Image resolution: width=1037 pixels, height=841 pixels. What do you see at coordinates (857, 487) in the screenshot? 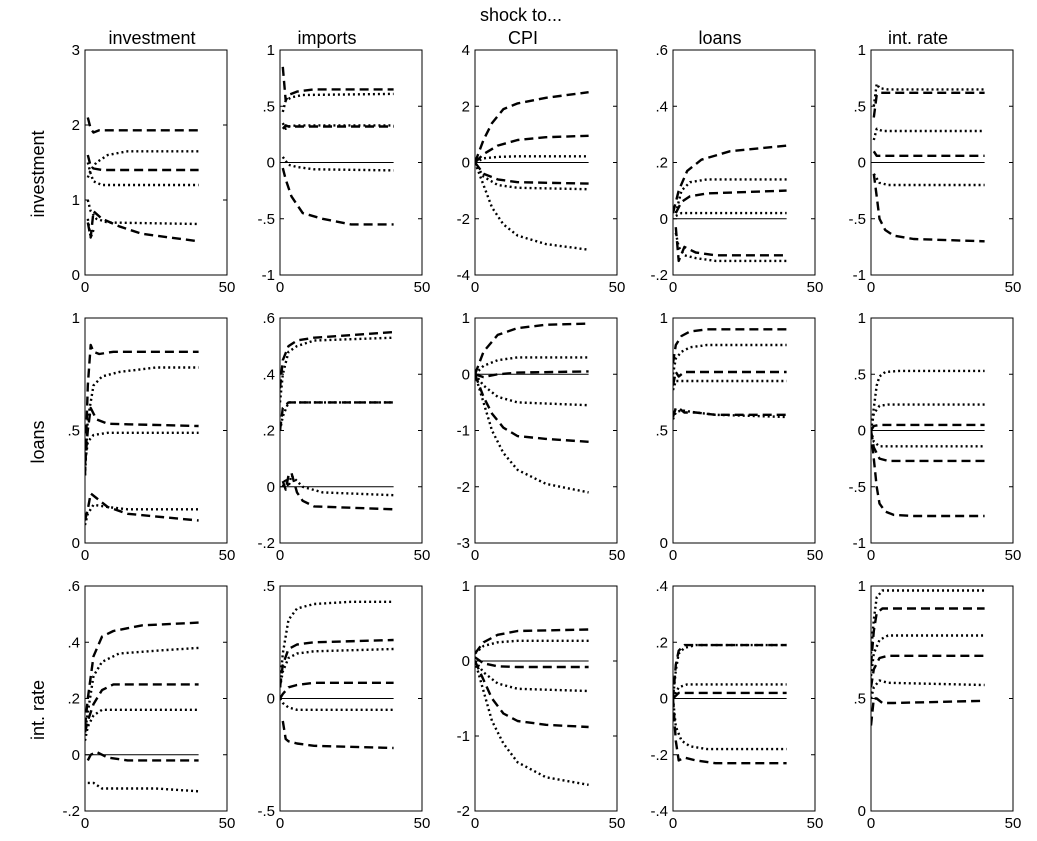
I see `panel-loans-int-rate-y-tick-label: -.5` at bounding box center [857, 487].